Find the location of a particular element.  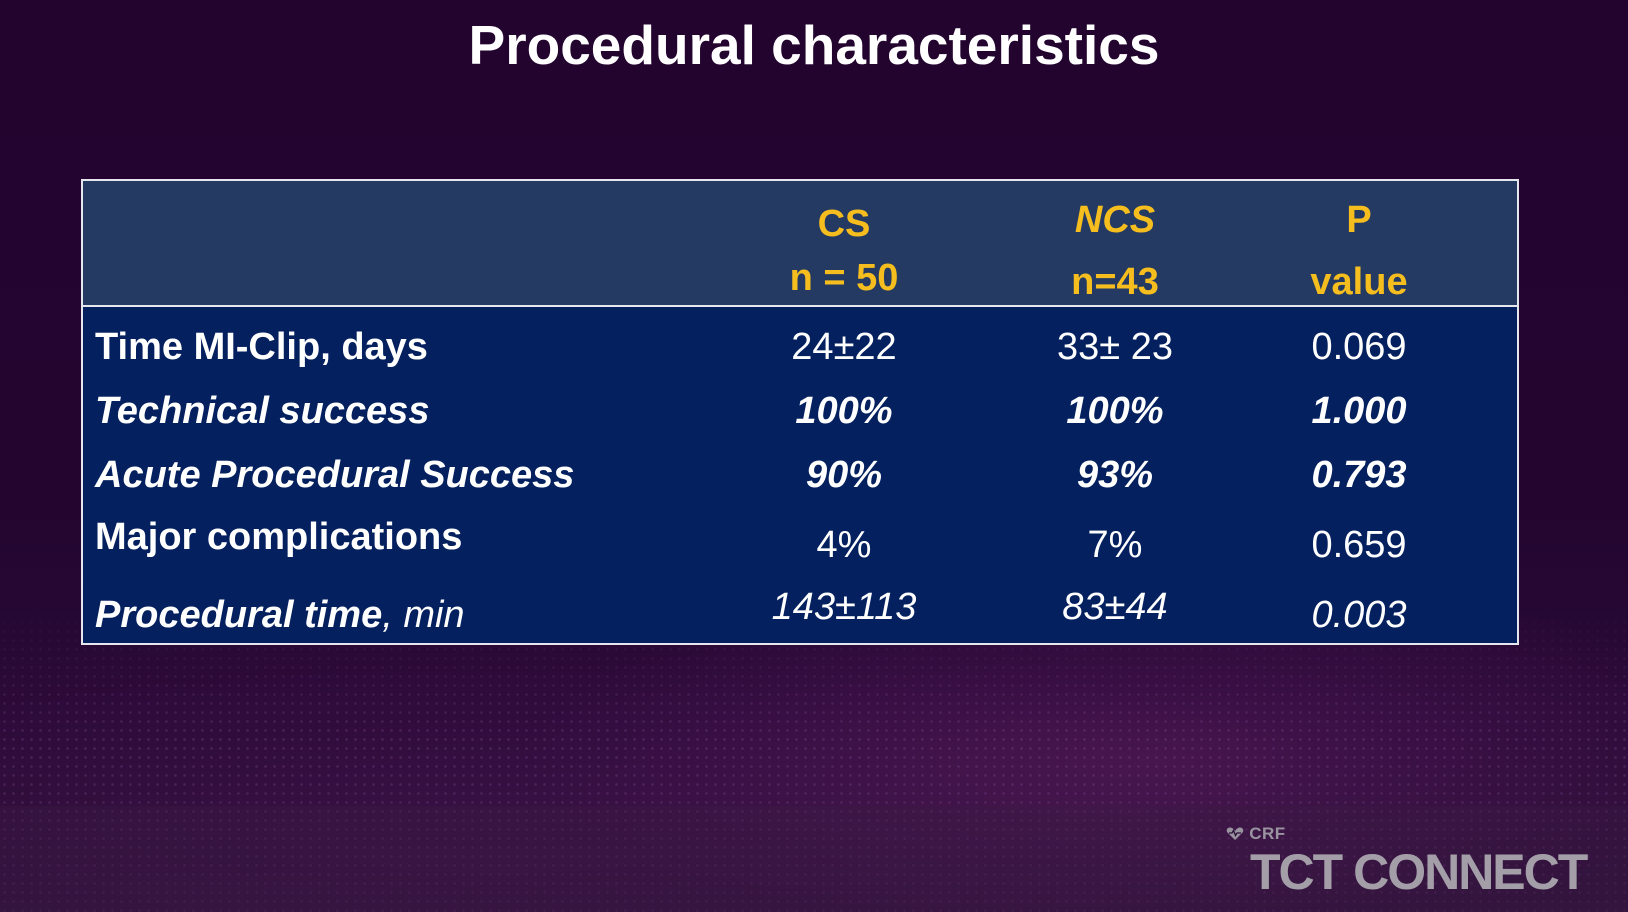

tct-connect-logo: CRF TCT CONNECT is located at coordinates (1416, 862).